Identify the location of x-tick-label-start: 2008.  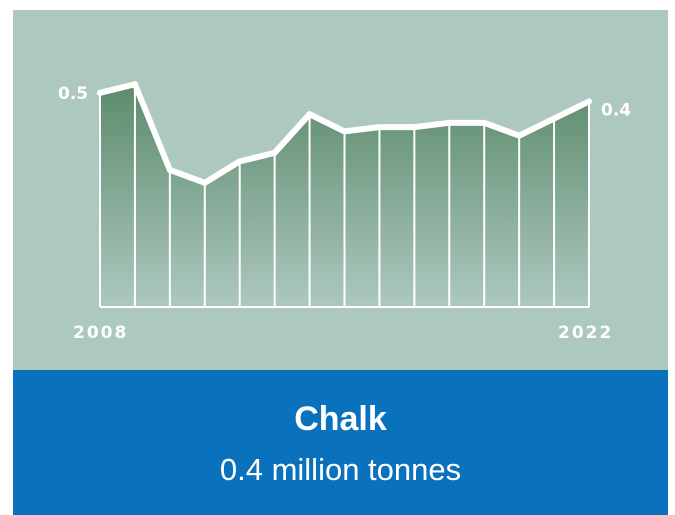
(100, 333).